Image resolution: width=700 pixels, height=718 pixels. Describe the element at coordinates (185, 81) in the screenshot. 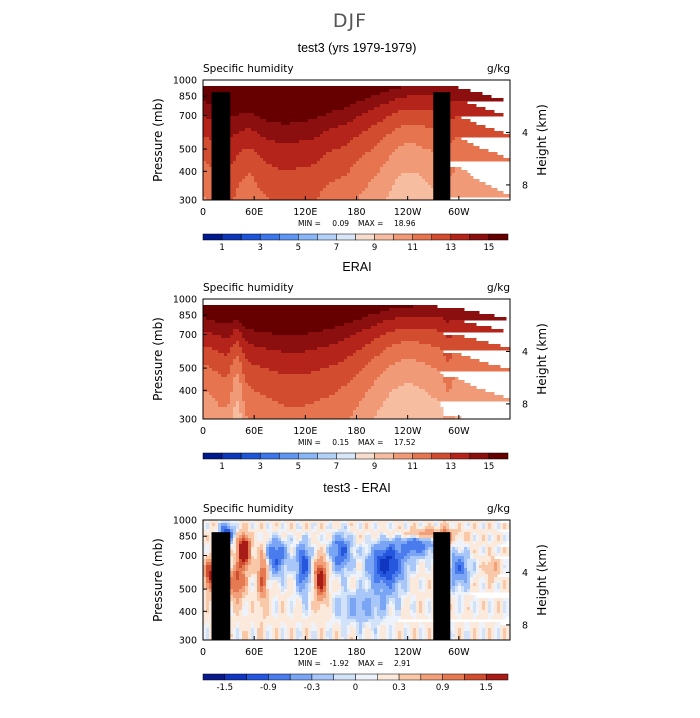

I see `y-tick-label: 1000` at that location.